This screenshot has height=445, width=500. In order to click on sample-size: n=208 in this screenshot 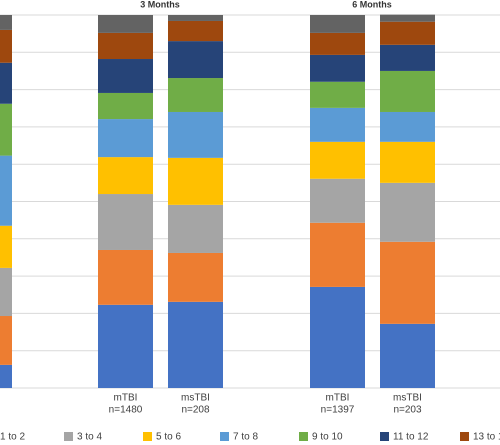, I will do `click(195, 410)`.